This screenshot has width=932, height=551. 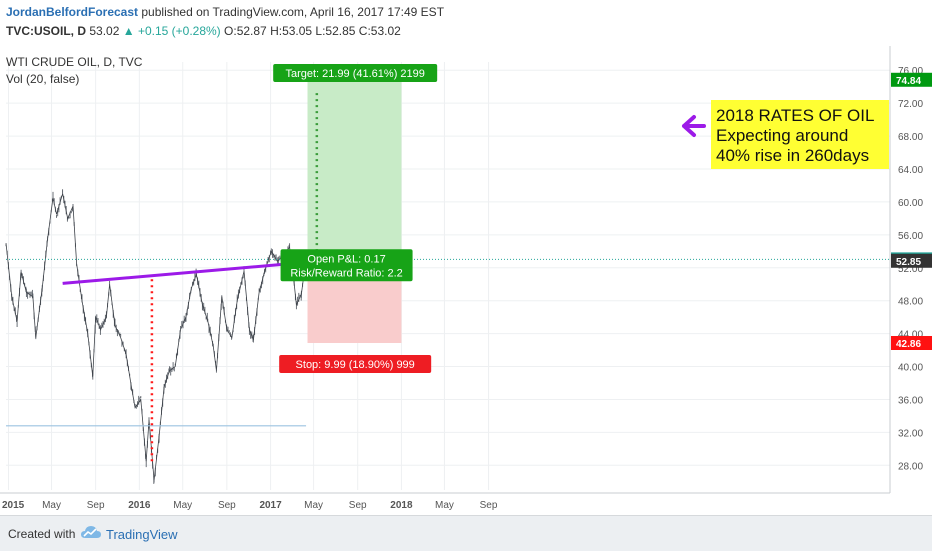 What do you see at coordinates (908, 81) in the screenshot?
I see `price-axis-label: 74.84` at bounding box center [908, 81].